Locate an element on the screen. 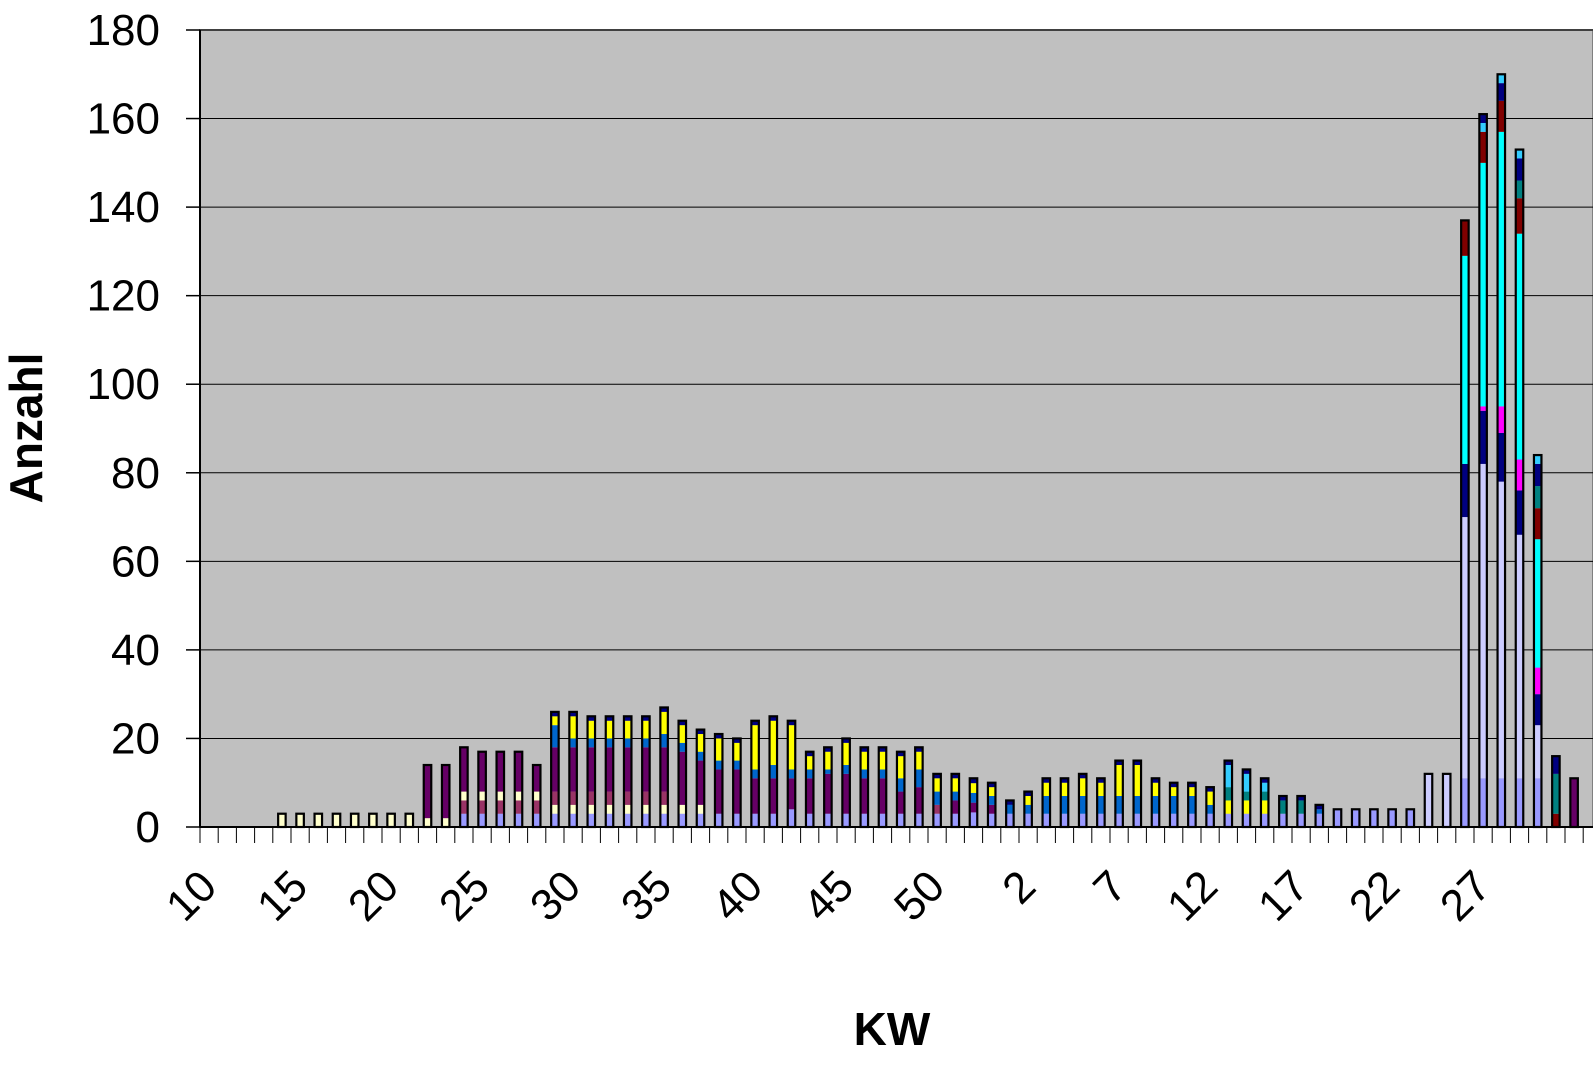 The width and height of the screenshot is (1593, 1067). x-tick-label: 15 is located at coordinates (282, 895).